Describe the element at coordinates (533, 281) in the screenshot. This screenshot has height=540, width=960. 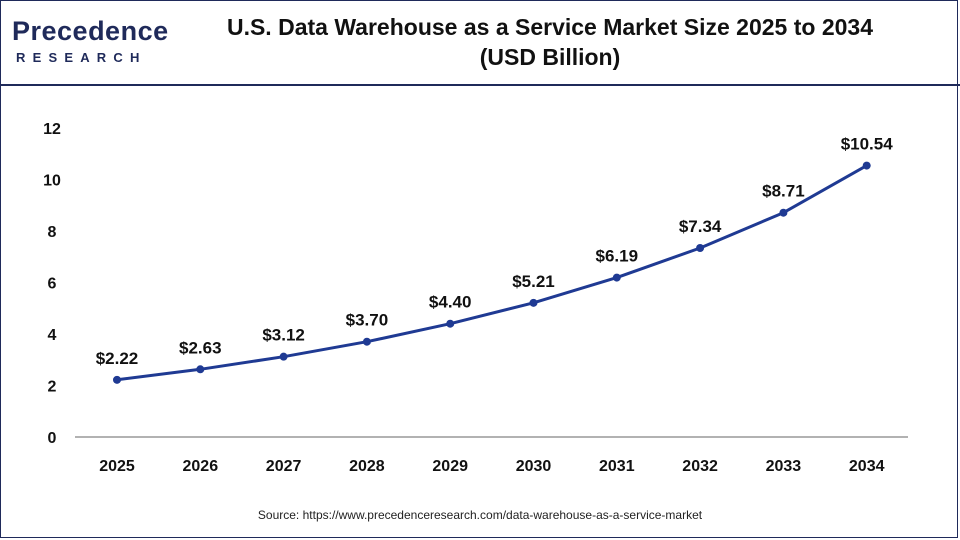
I see `data-label: $5.21` at that location.